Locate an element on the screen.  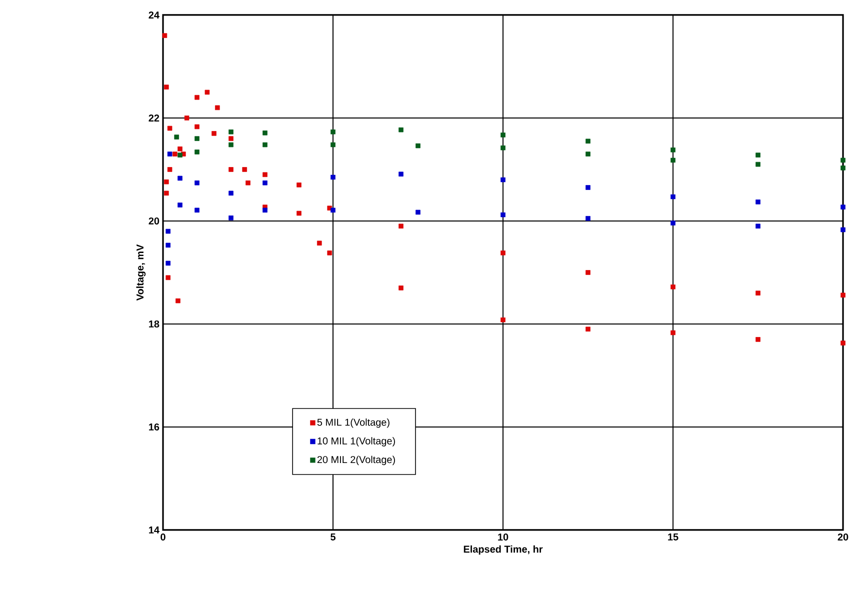
y-tick-label: 14 is located at coordinates (154, 530).